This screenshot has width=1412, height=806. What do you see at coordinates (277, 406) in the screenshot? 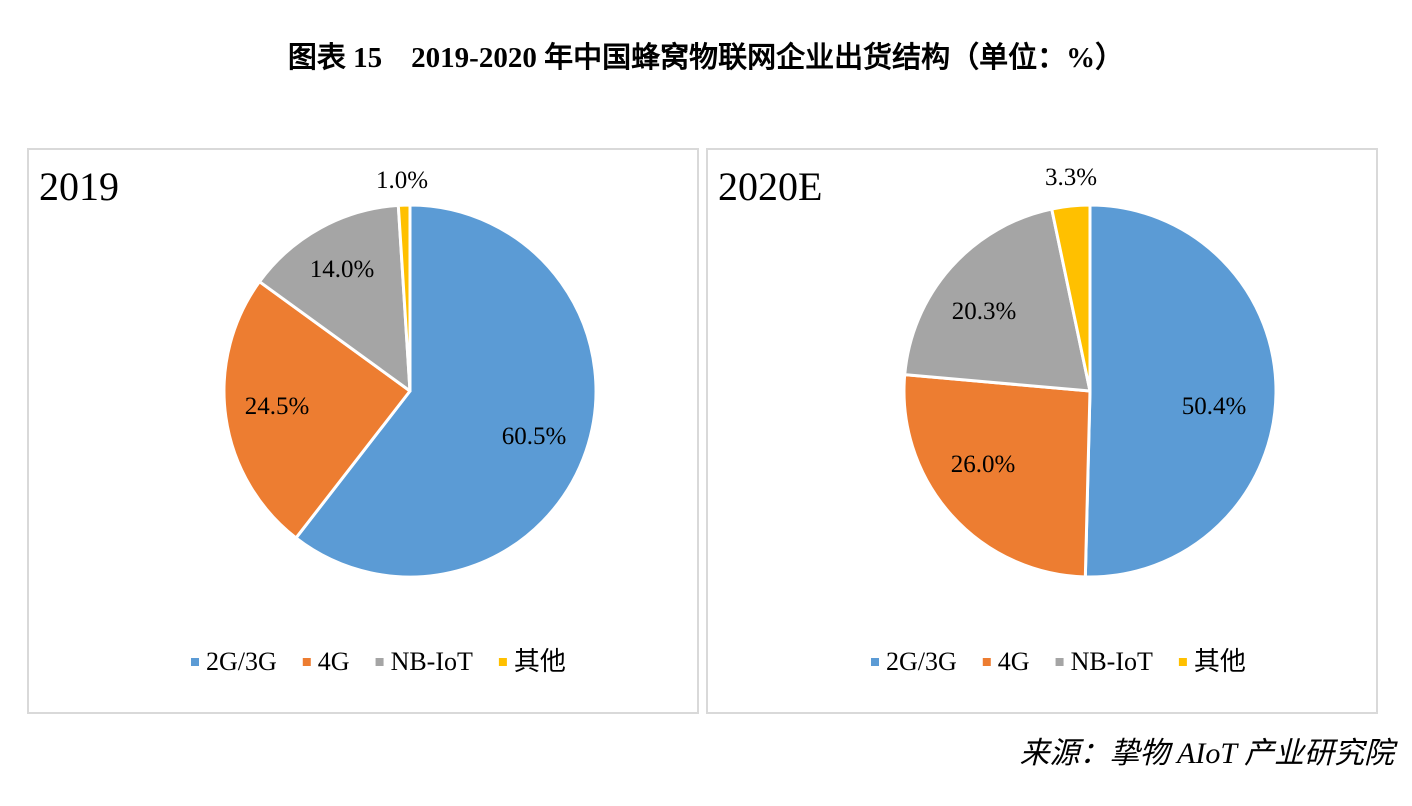
I see `data-label-4g: 24.5%` at bounding box center [277, 406].